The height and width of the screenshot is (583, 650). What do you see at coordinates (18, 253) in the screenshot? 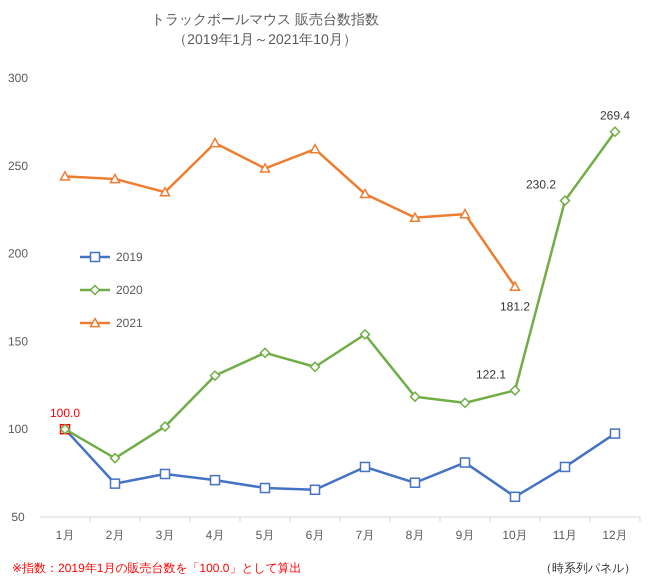
I see `y-tick-label: 200` at bounding box center [18, 253].